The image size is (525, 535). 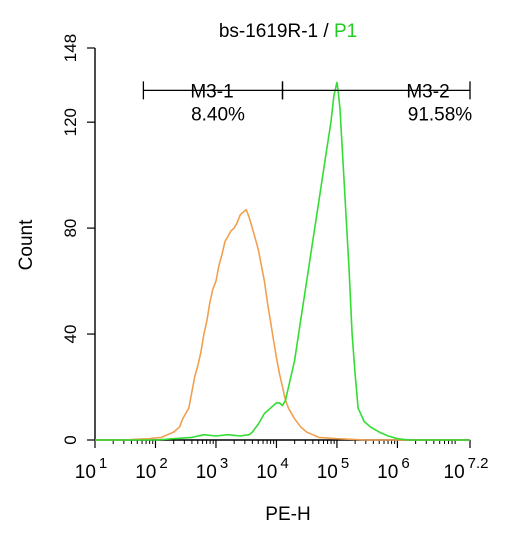 I want to click on x-tick-label: 10 4, so click(x=272, y=469).